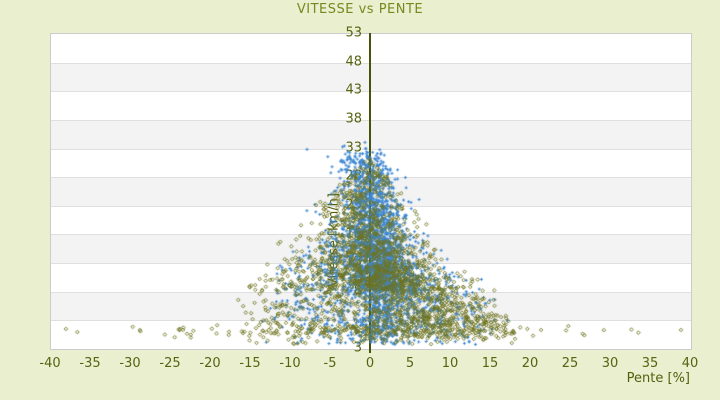  I want to click on chart-title: VITESSE vs PENTE, so click(360, 9).